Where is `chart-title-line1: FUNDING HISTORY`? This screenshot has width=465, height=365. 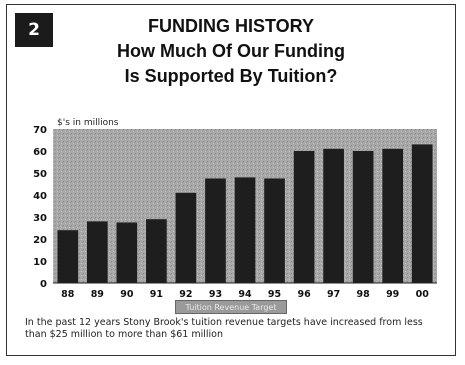 chart-title-line1: FUNDING HISTORY is located at coordinates (230, 26).